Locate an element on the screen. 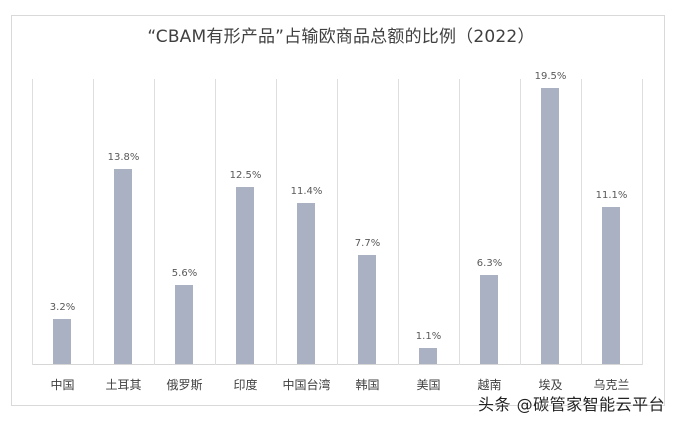 This screenshot has width=682, height=421. data-label: 7.7% is located at coordinates (367, 243).